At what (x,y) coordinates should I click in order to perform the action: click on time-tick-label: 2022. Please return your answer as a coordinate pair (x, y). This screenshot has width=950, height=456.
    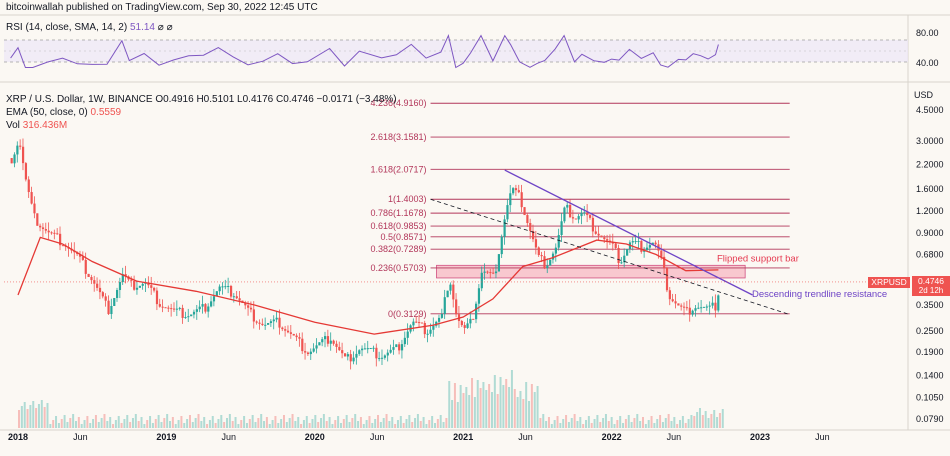
    Looking at the image, I should click on (612, 437).